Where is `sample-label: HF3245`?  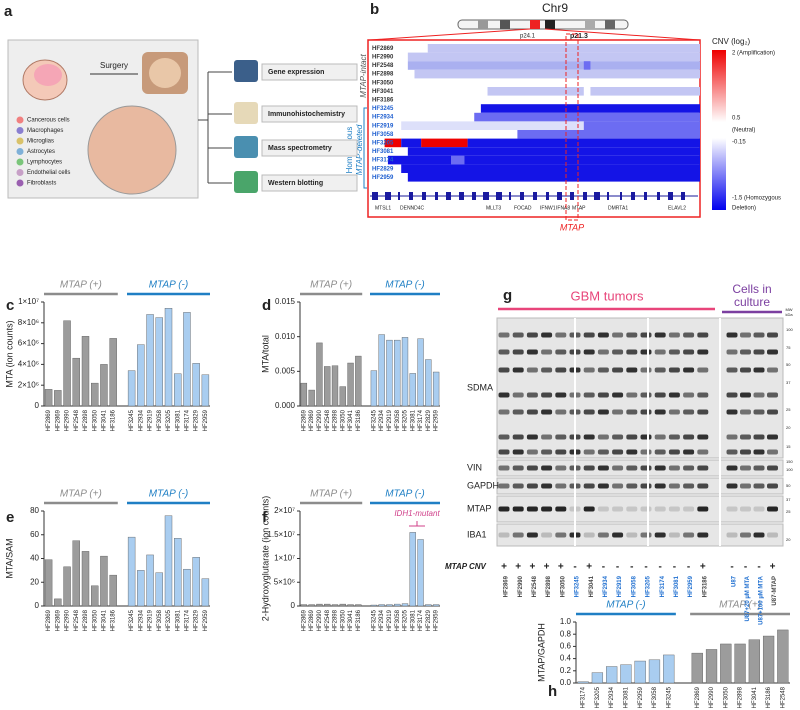 sample-label: HF3245 is located at coordinates (383, 109).